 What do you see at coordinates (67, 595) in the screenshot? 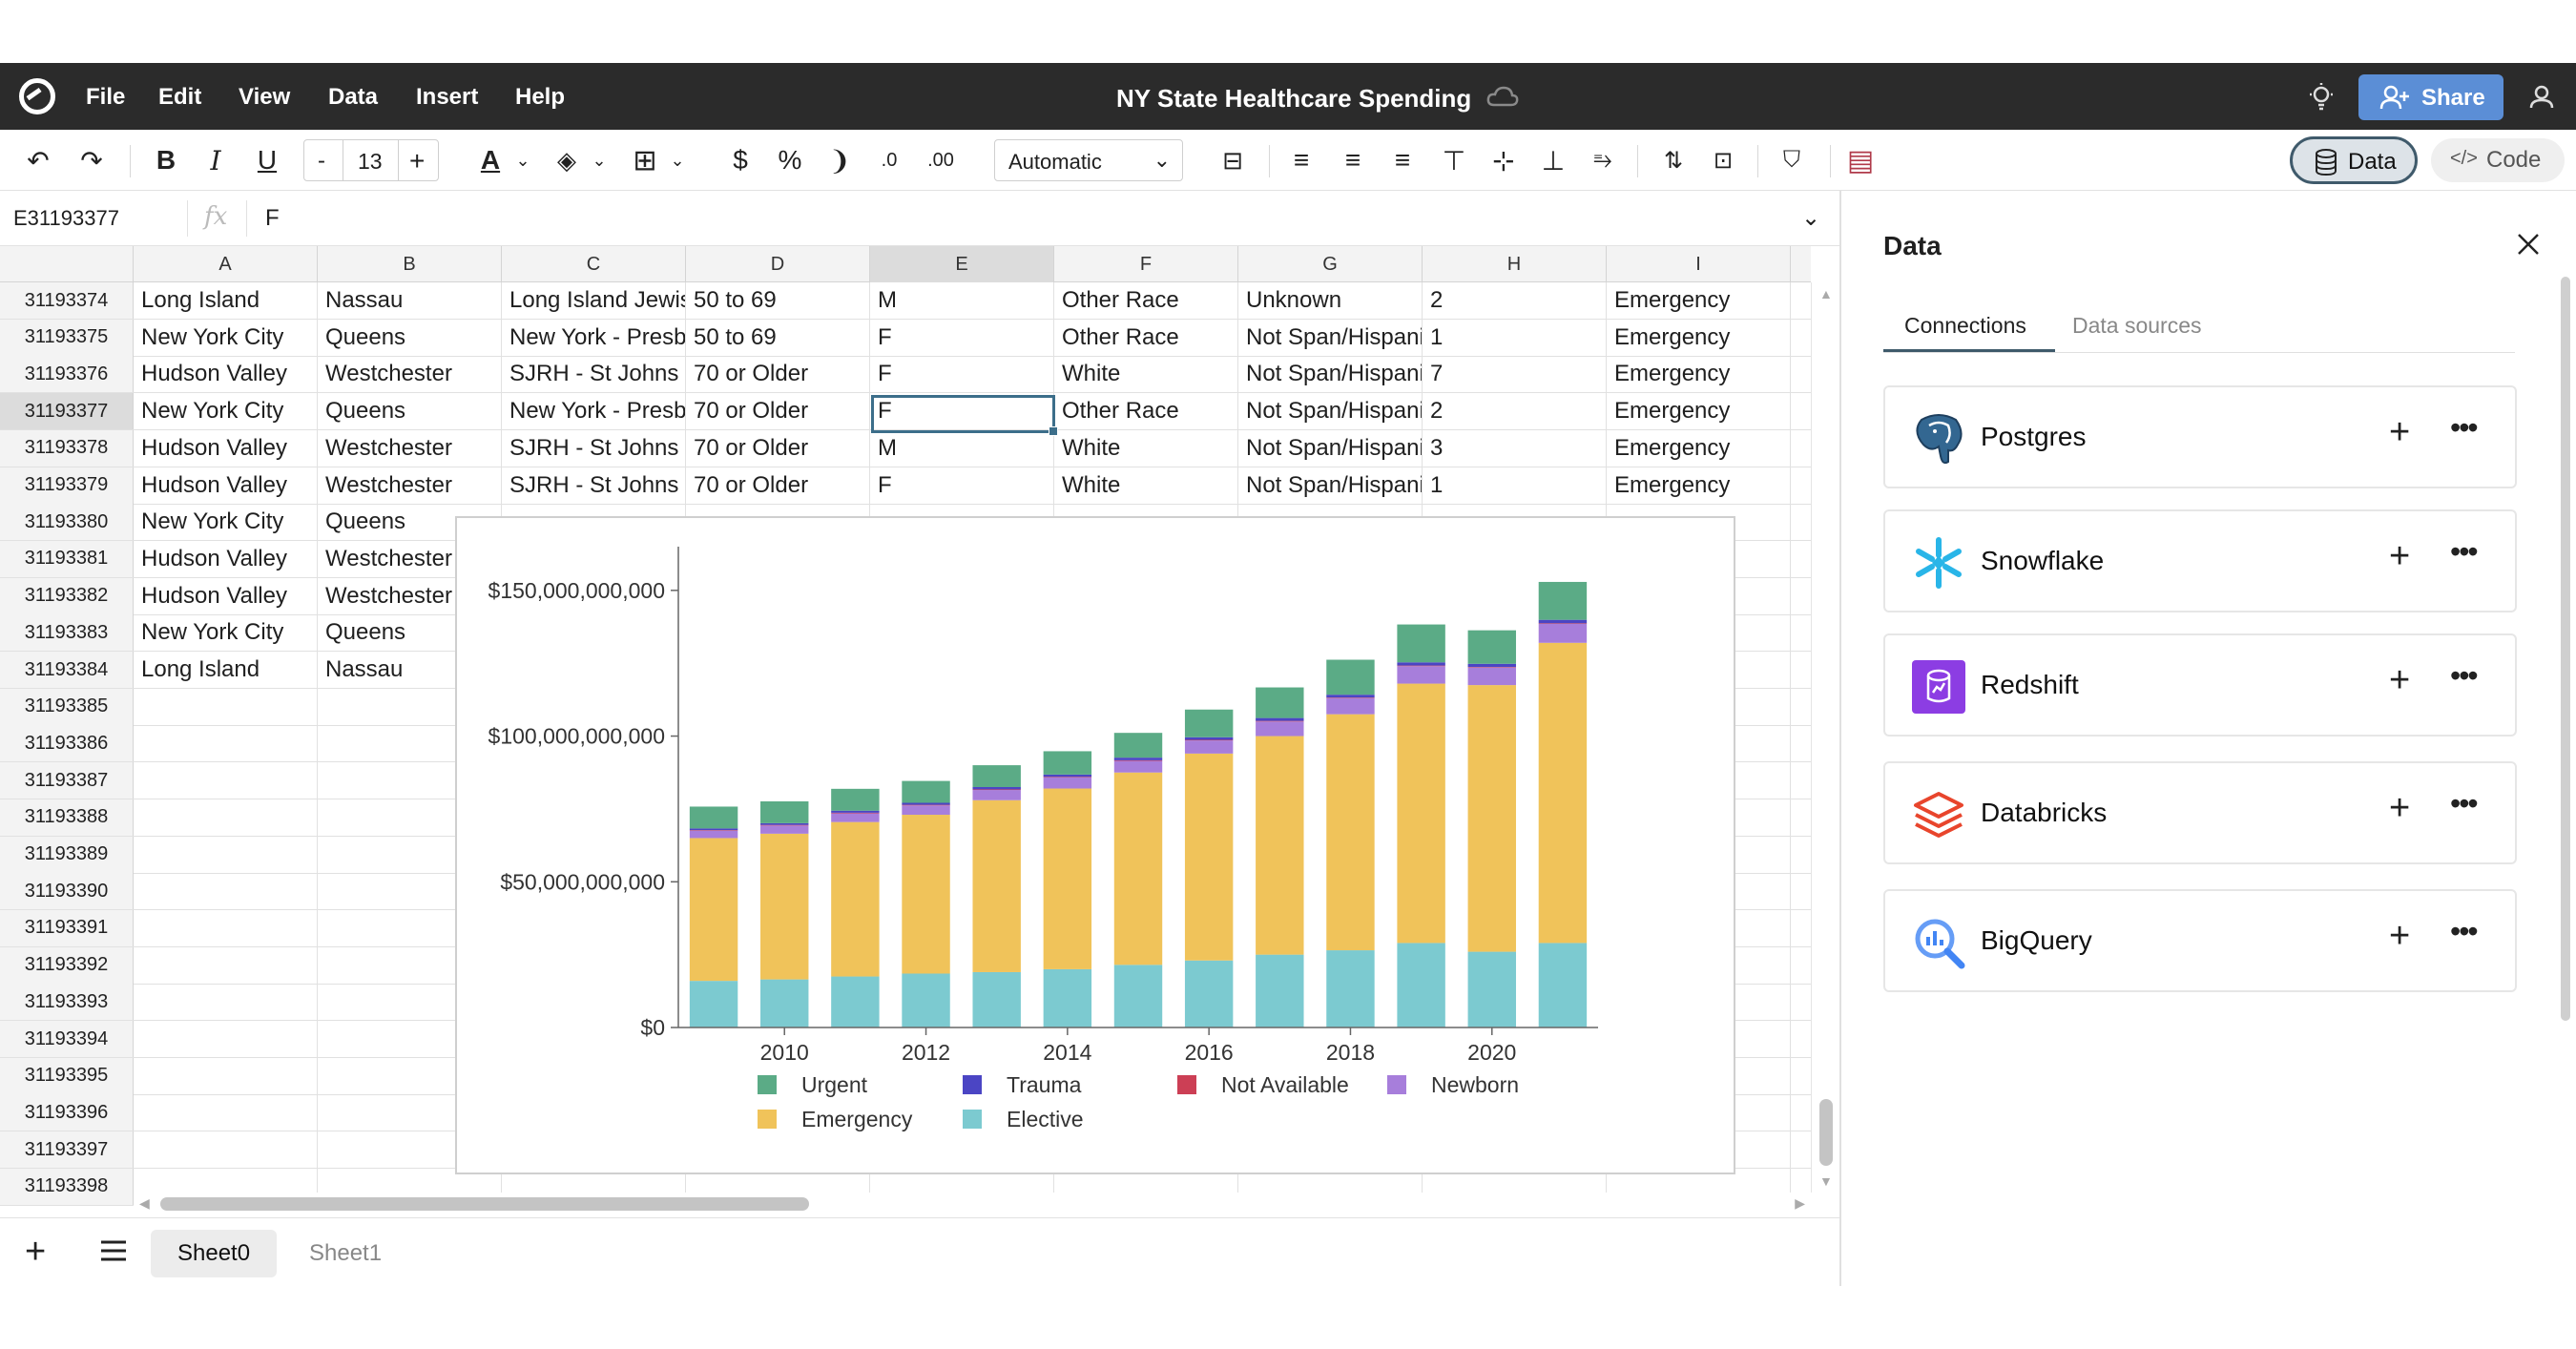
I see `row-header: 31193382` at bounding box center [67, 595].